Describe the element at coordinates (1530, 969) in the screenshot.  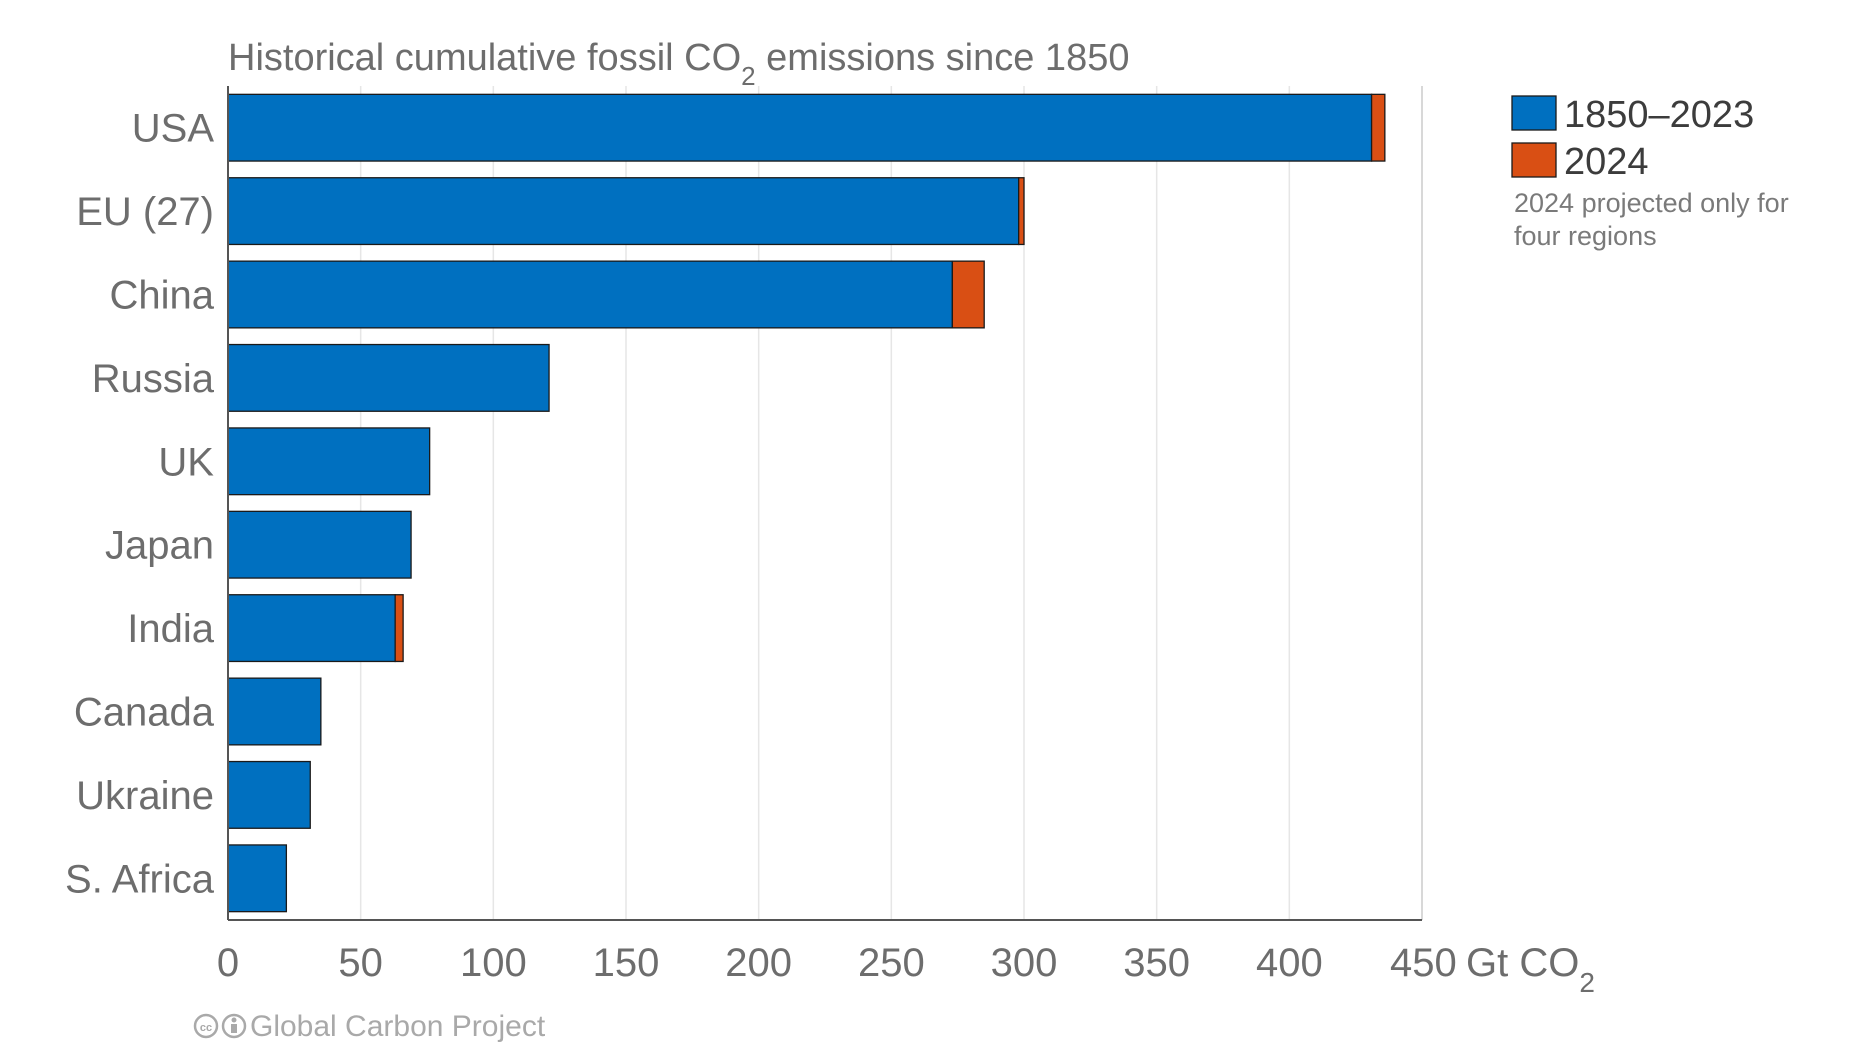
I see `x-axis-label: Gt CO2` at that location.